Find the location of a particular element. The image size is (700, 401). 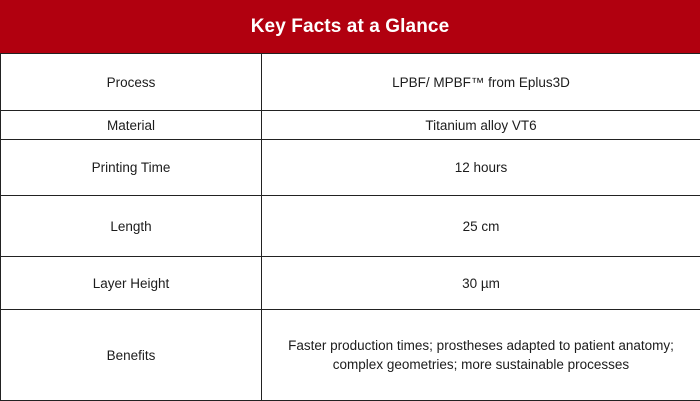

table-row-process: Process LPBF/ MPBF™ from Eplus3D is located at coordinates (350, 82).